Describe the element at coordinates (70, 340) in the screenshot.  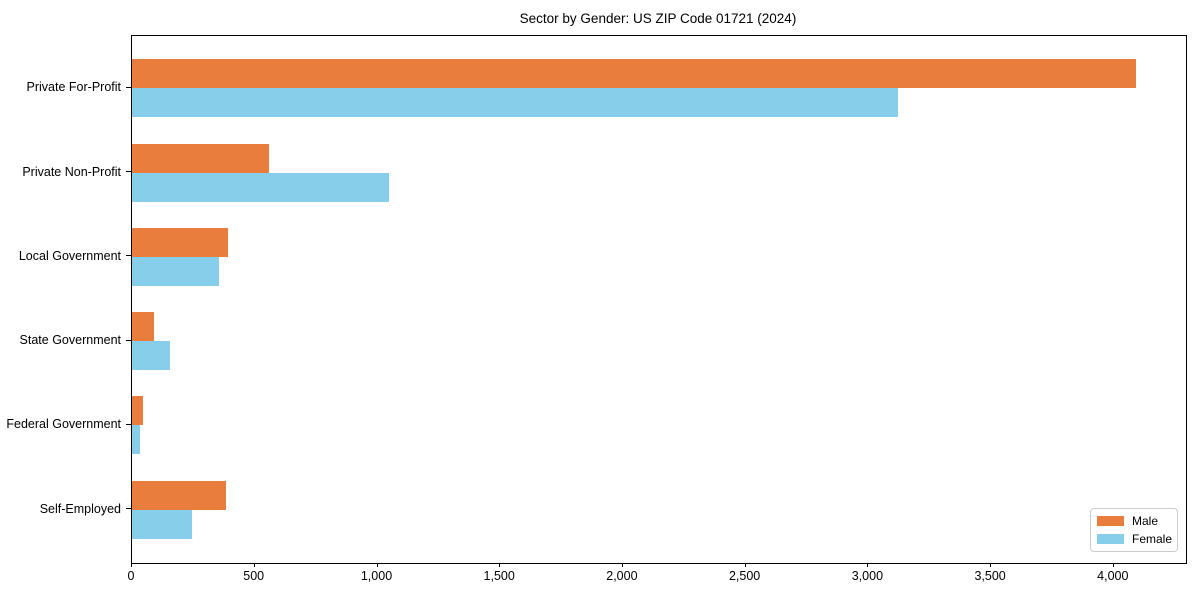
I see `y-label-state-government: State Government` at that location.